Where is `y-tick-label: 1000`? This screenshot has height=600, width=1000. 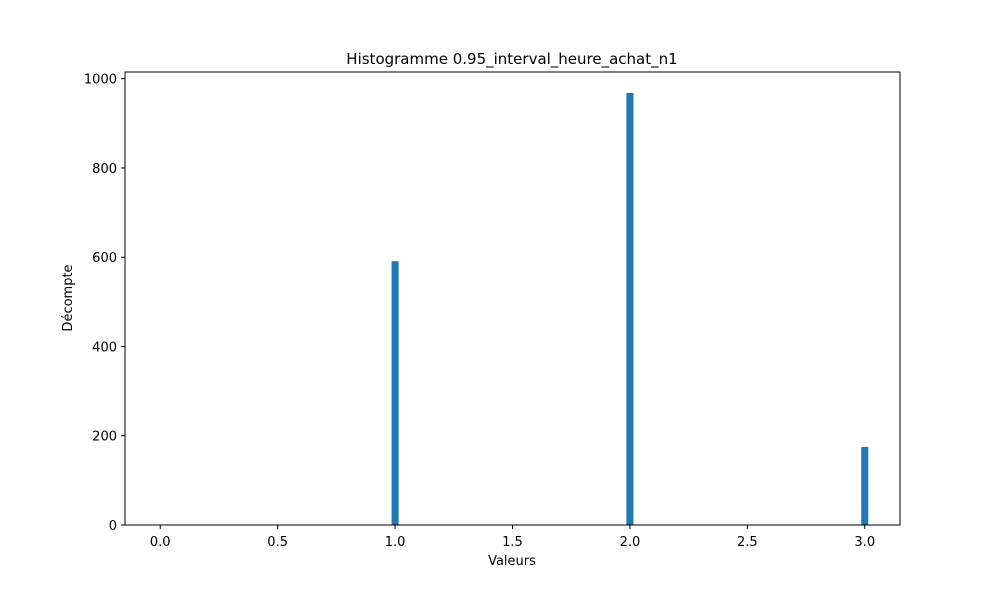
y-tick-label: 1000 is located at coordinates (100, 80).